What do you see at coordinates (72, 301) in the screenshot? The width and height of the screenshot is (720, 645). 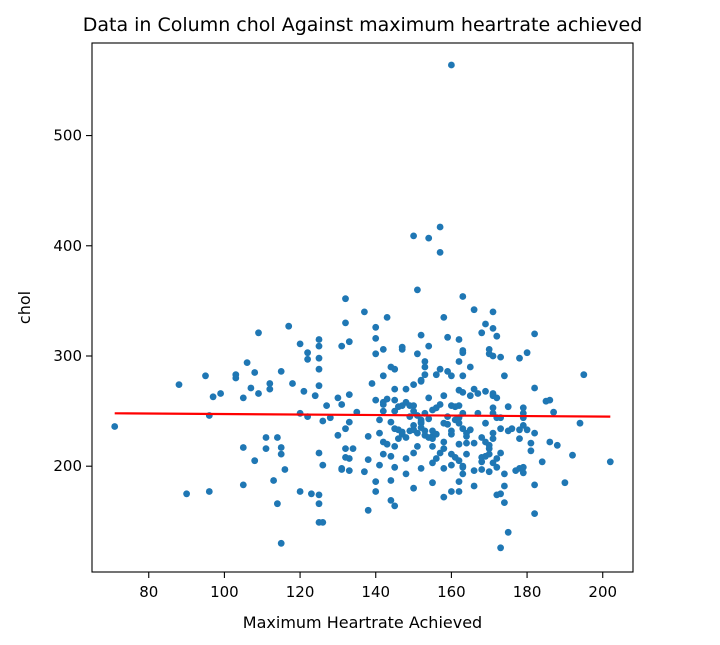 I see `y-axis: 200 300 400 500` at bounding box center [72, 301].